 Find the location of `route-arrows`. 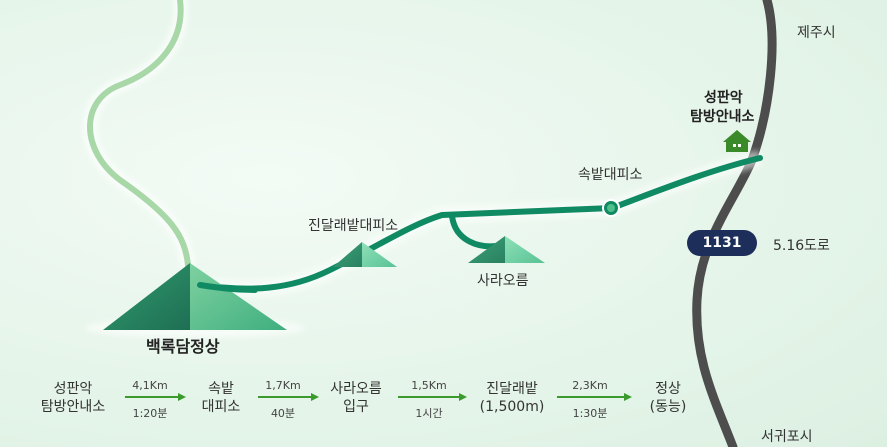

route-arrows is located at coordinates (378, 397).